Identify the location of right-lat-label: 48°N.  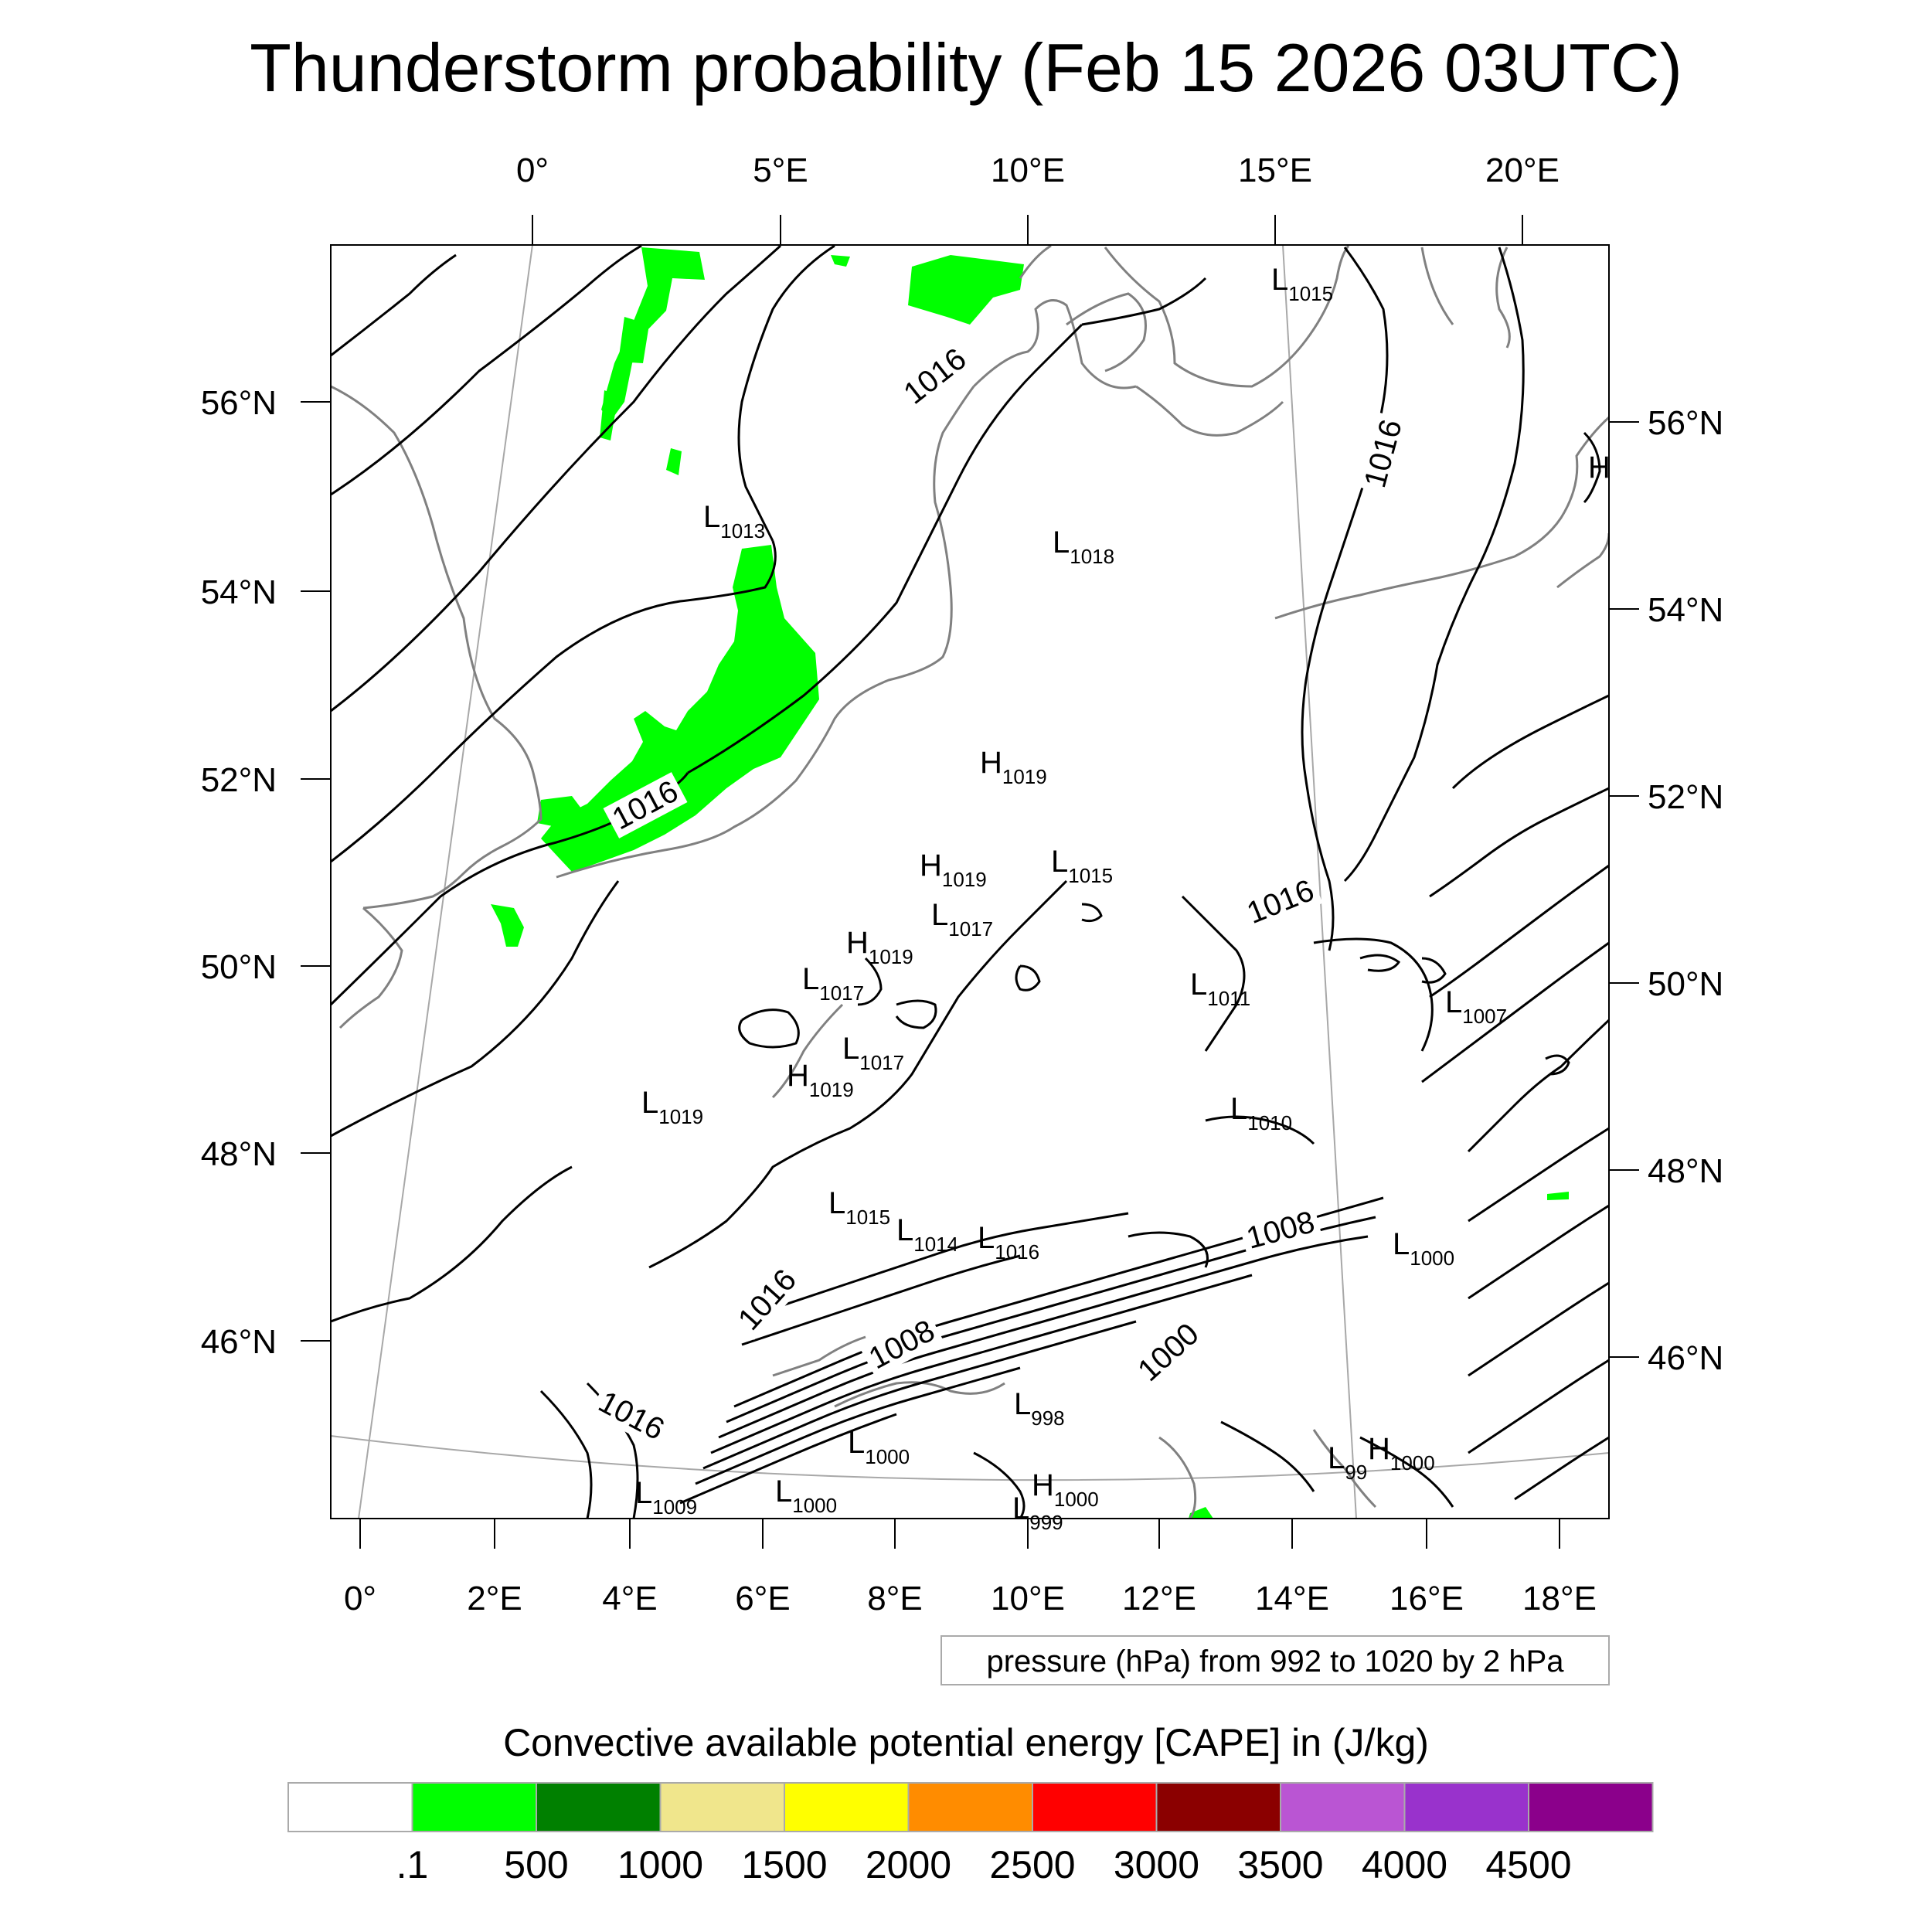
(1685, 1171).